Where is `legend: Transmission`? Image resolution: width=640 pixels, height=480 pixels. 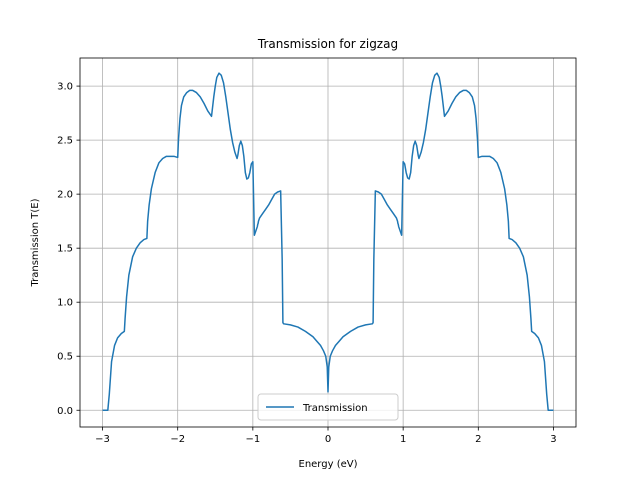 legend: Transmission is located at coordinates (328, 407).